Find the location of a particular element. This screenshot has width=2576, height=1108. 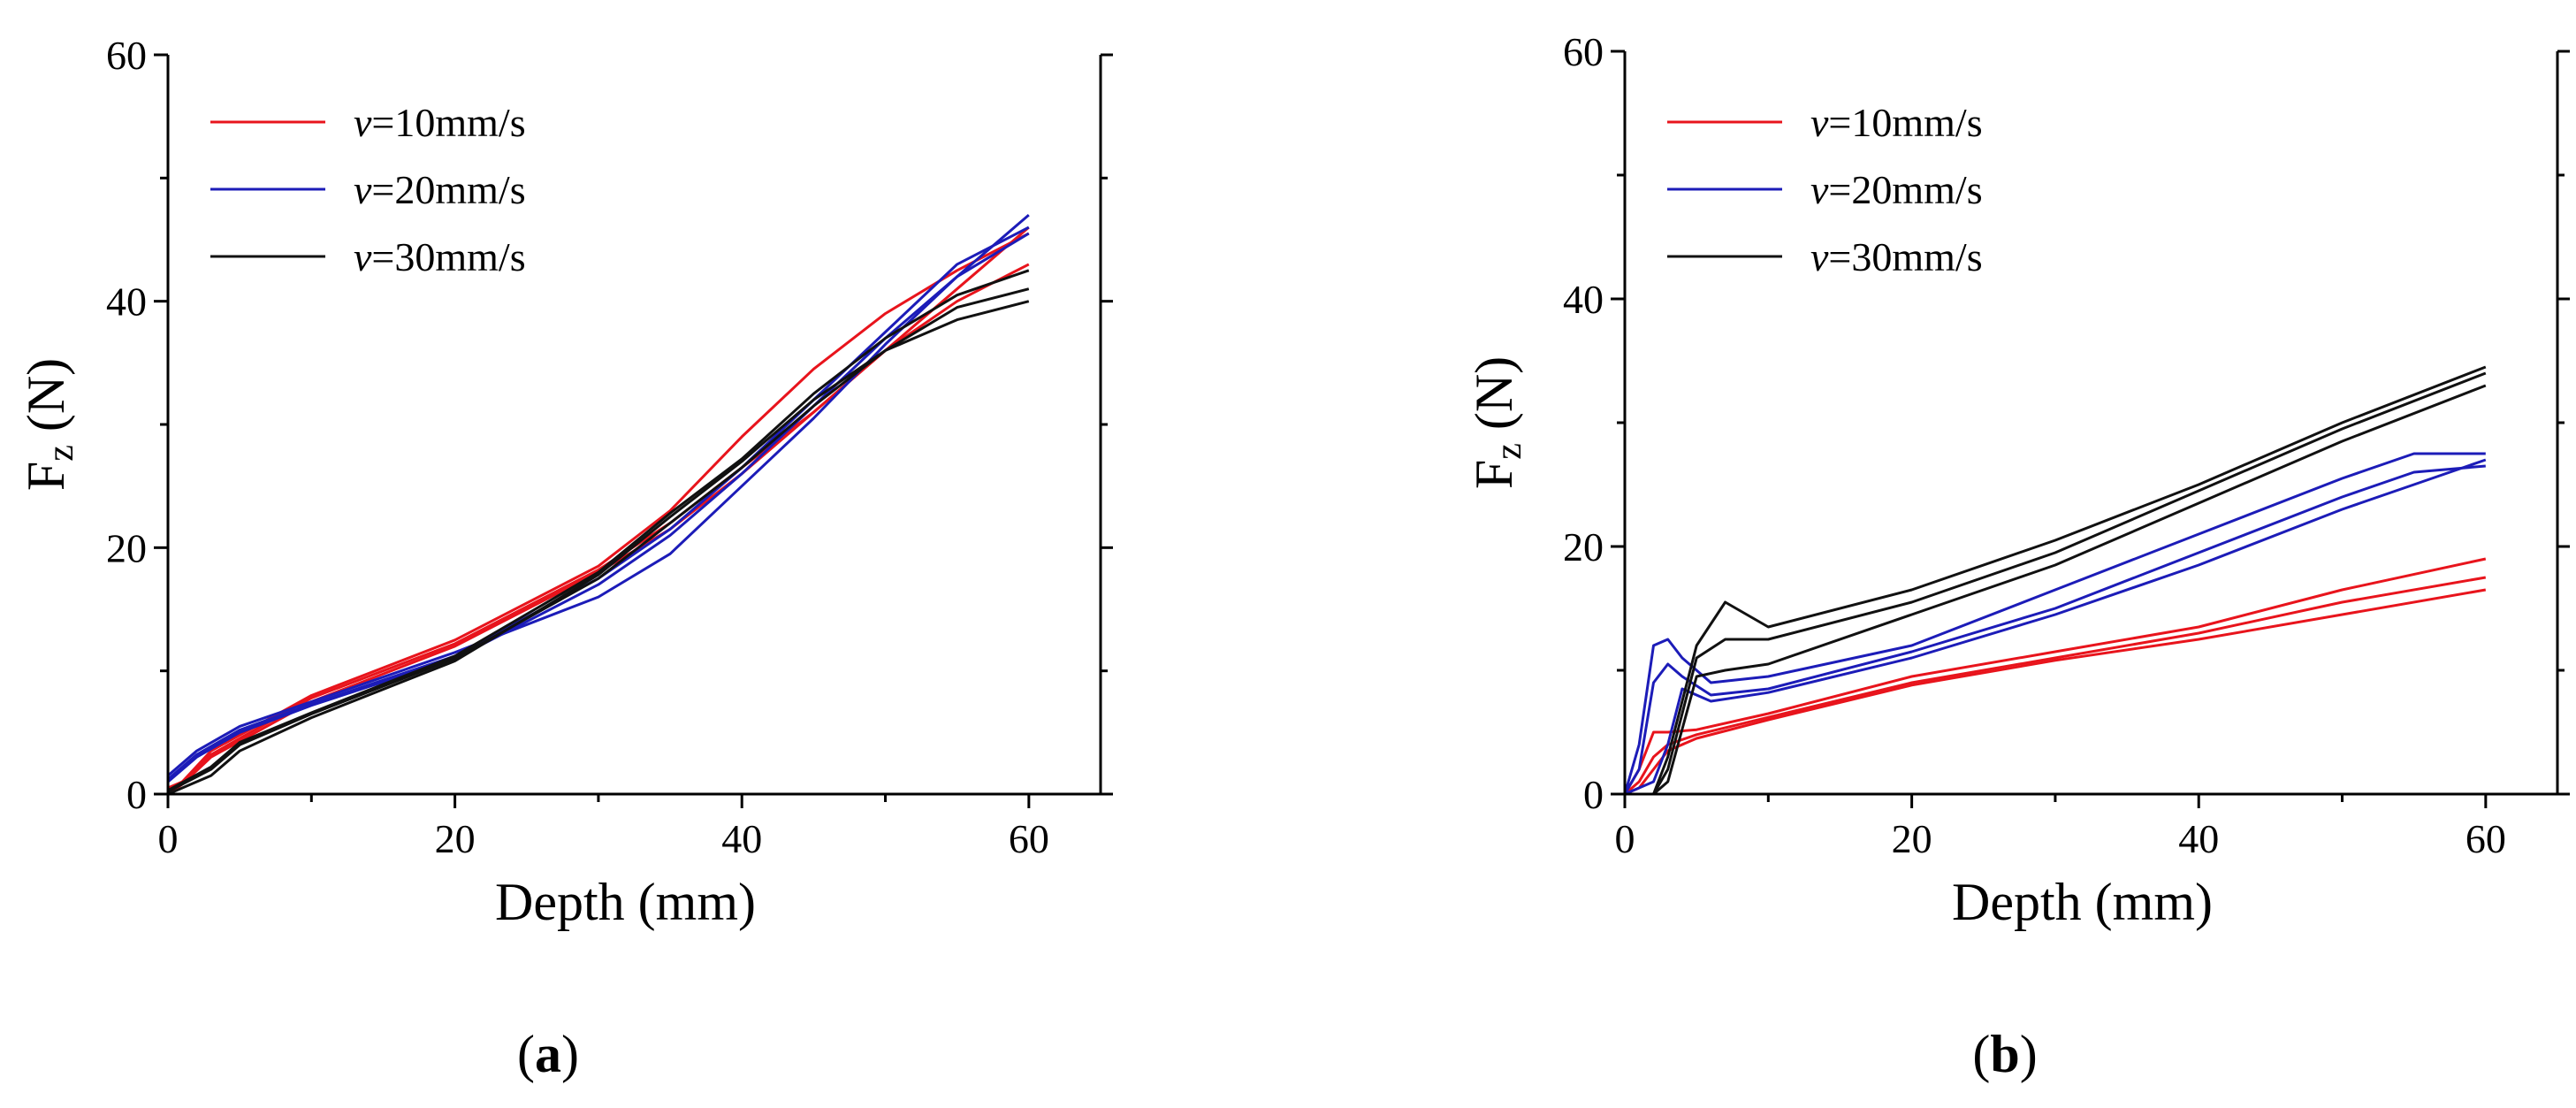

panel-label-letter: b is located at coordinates (2004, 1054).